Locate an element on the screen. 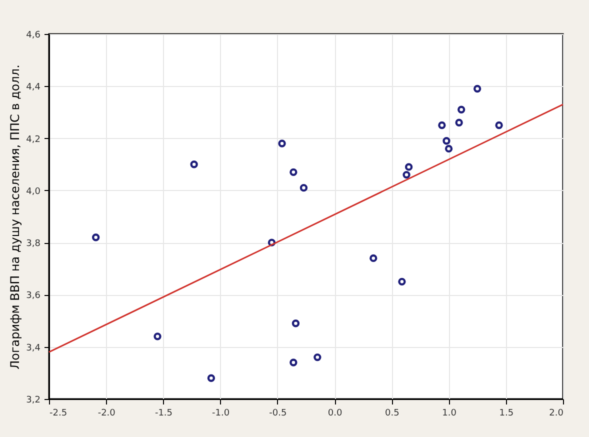  y-axis-title: Логарифм ВВП на душу населения, ППС в долл. is located at coordinates (15, 217).